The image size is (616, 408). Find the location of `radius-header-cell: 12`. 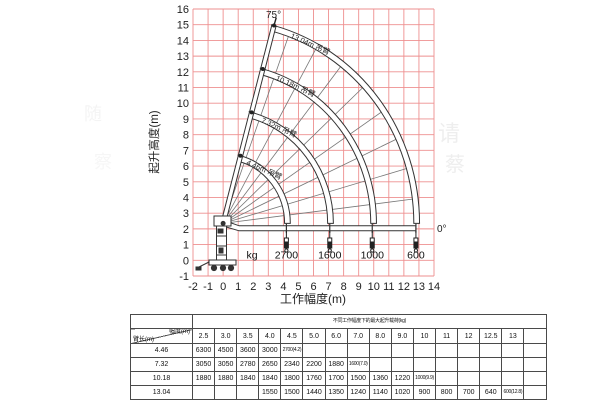

radius-header-cell: 12 is located at coordinates (469, 336).